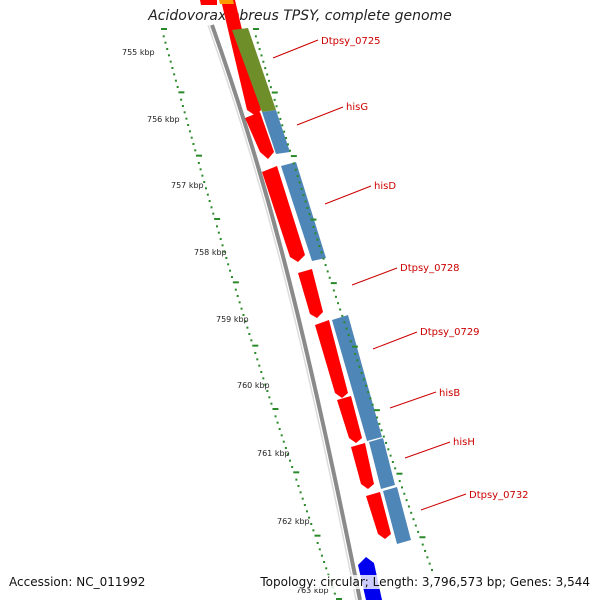 This screenshot has height=600, width=600. Describe the element at coordinates (499, 495) in the screenshot. I see `gene-label: Dtpsy_0732` at that location.